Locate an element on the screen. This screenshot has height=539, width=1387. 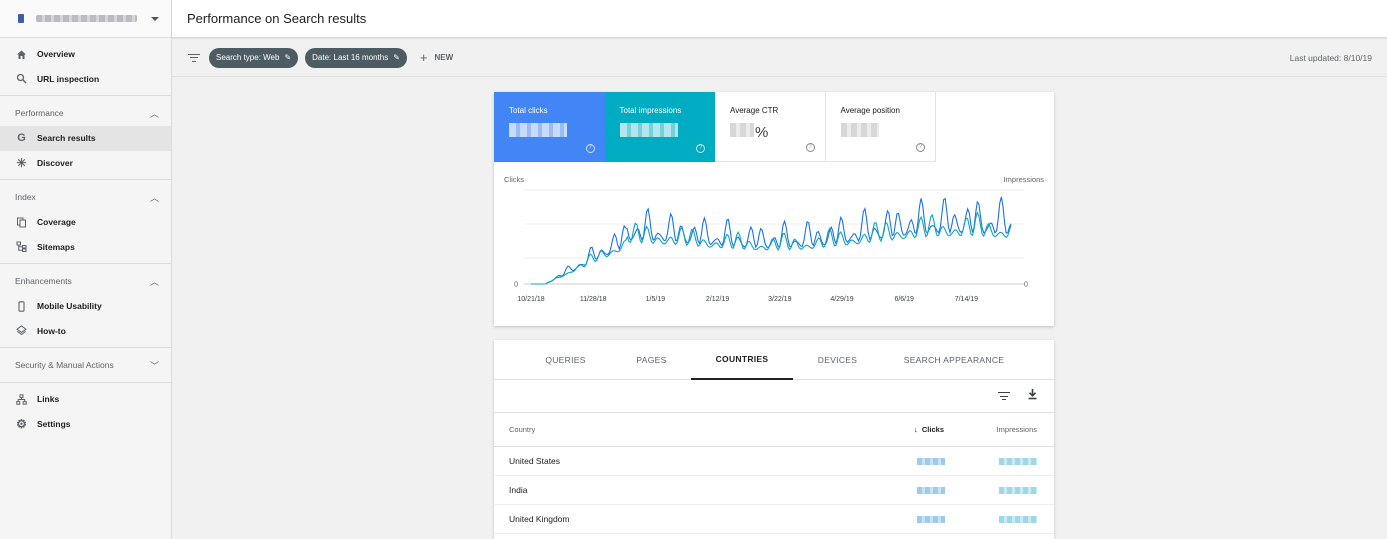
metric-label: Average position is located at coordinates (870, 110).